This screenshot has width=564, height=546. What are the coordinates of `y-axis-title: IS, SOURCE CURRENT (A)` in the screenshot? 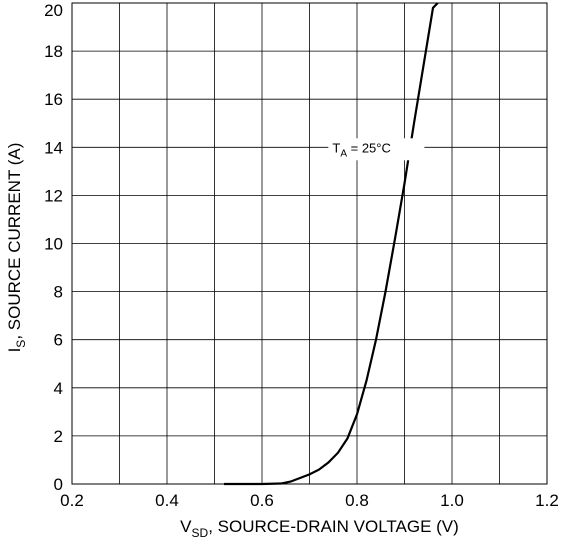 It's located at (16, 248).